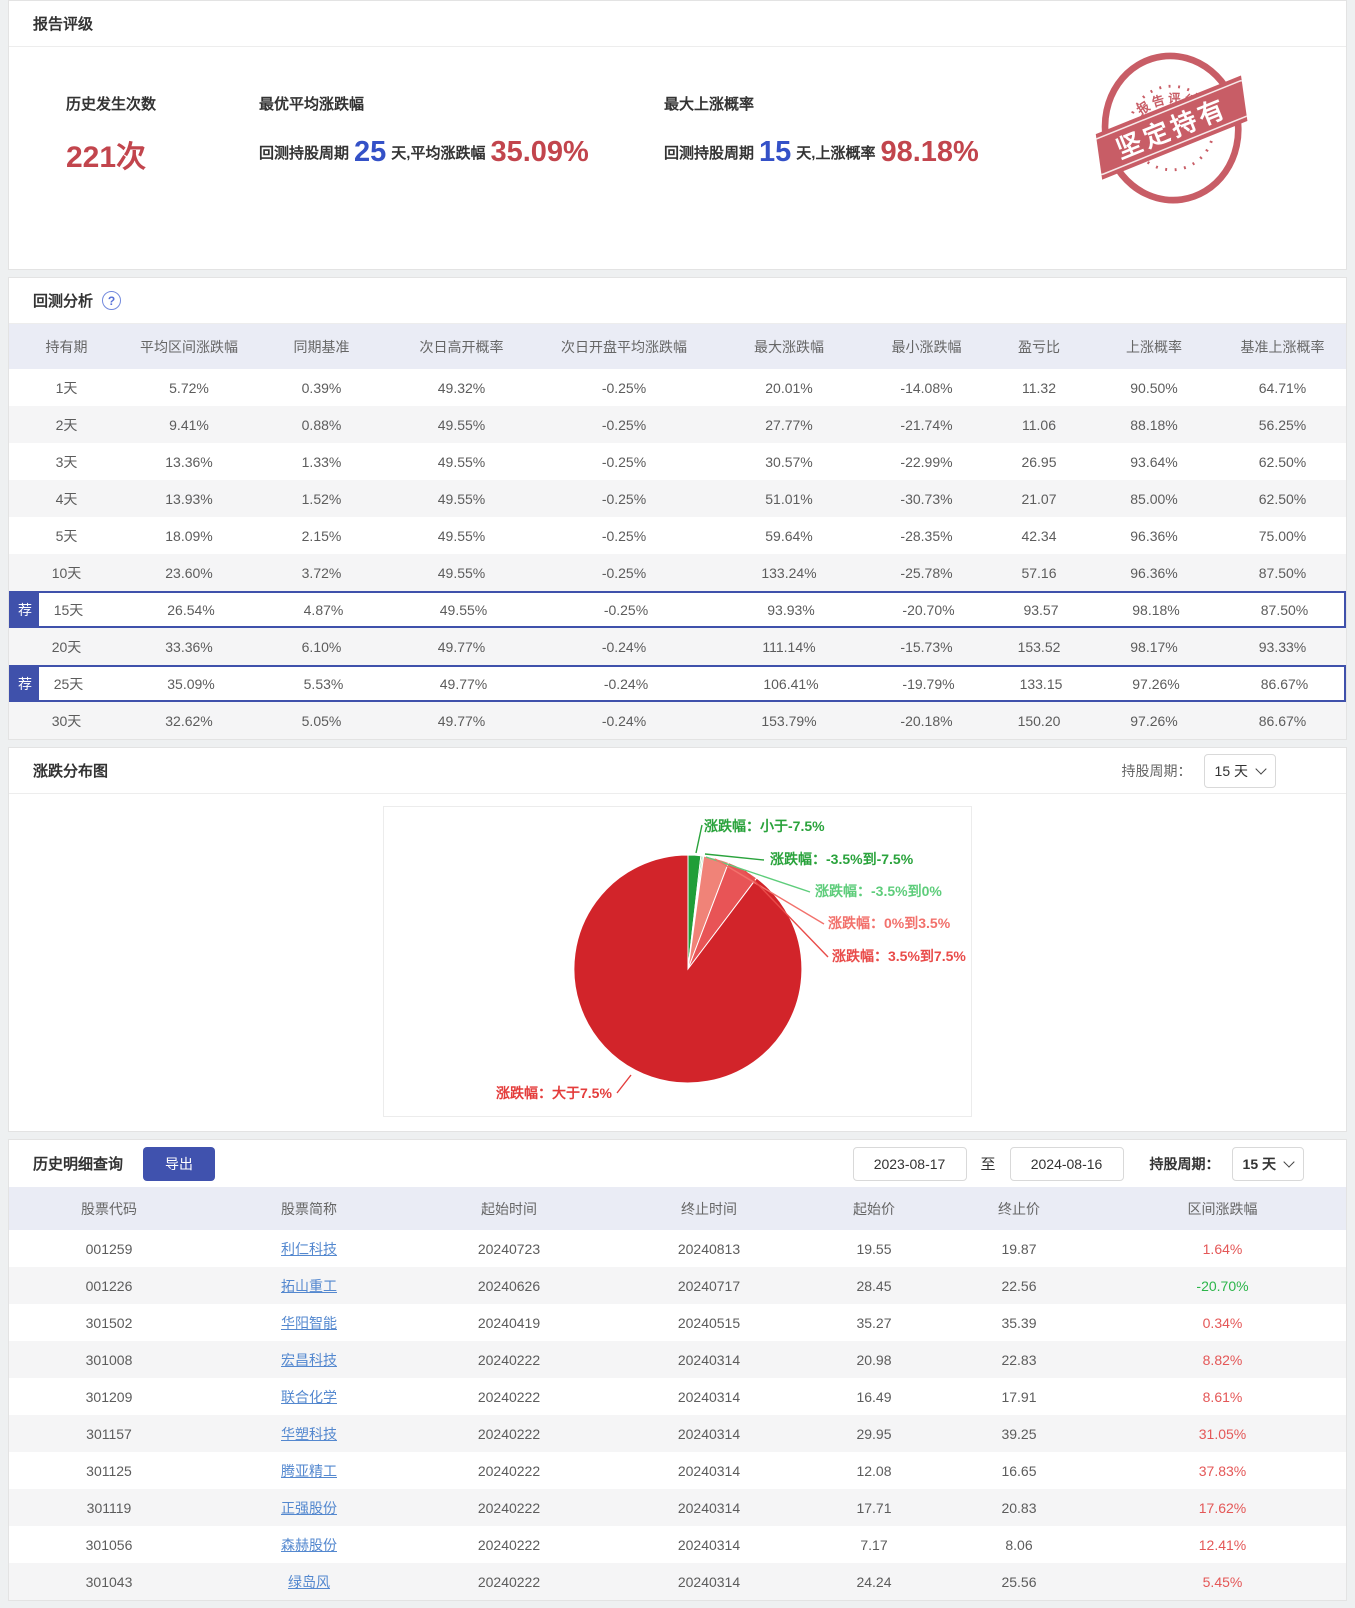  Describe the element at coordinates (66, 461) in the screenshot. I see `backtest-cell: 3天` at that location.